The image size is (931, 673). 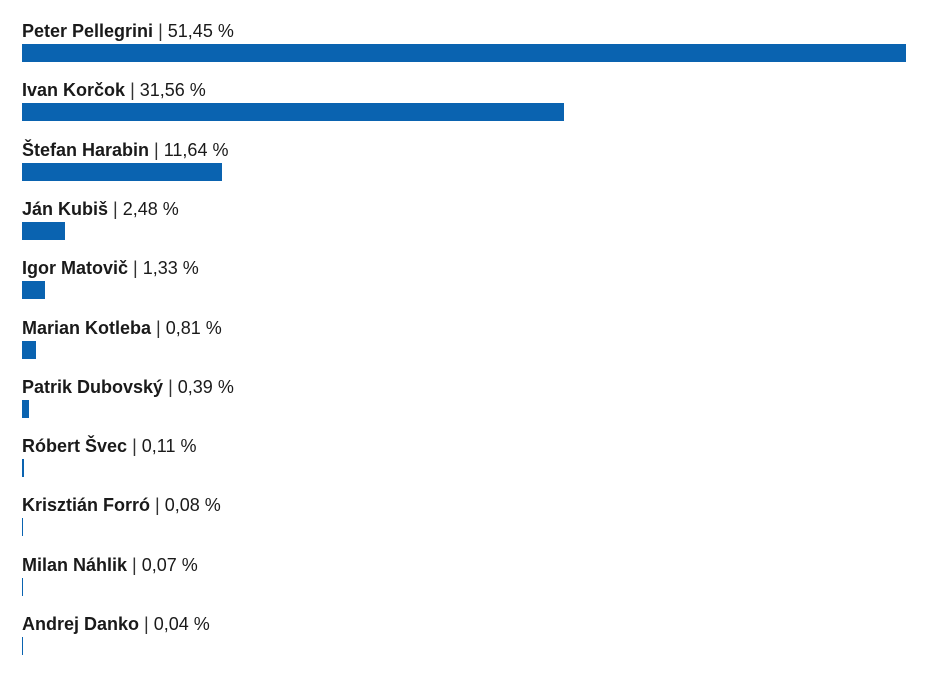 I want to click on vote-percentage: 2,48 %, so click(x=150, y=208).